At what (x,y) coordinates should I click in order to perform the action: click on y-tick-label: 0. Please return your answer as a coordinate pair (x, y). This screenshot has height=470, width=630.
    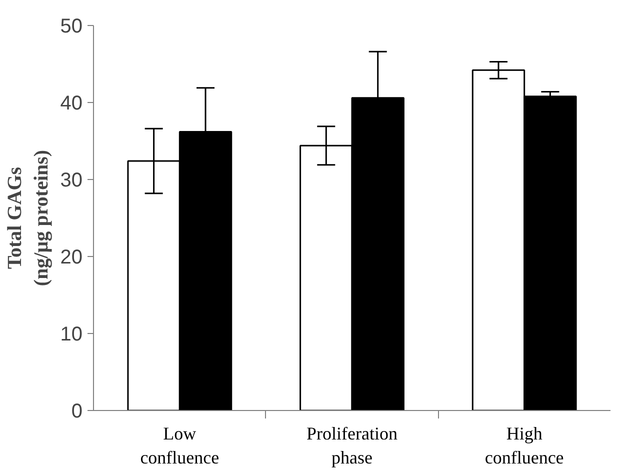
    Looking at the image, I should click on (76, 411).